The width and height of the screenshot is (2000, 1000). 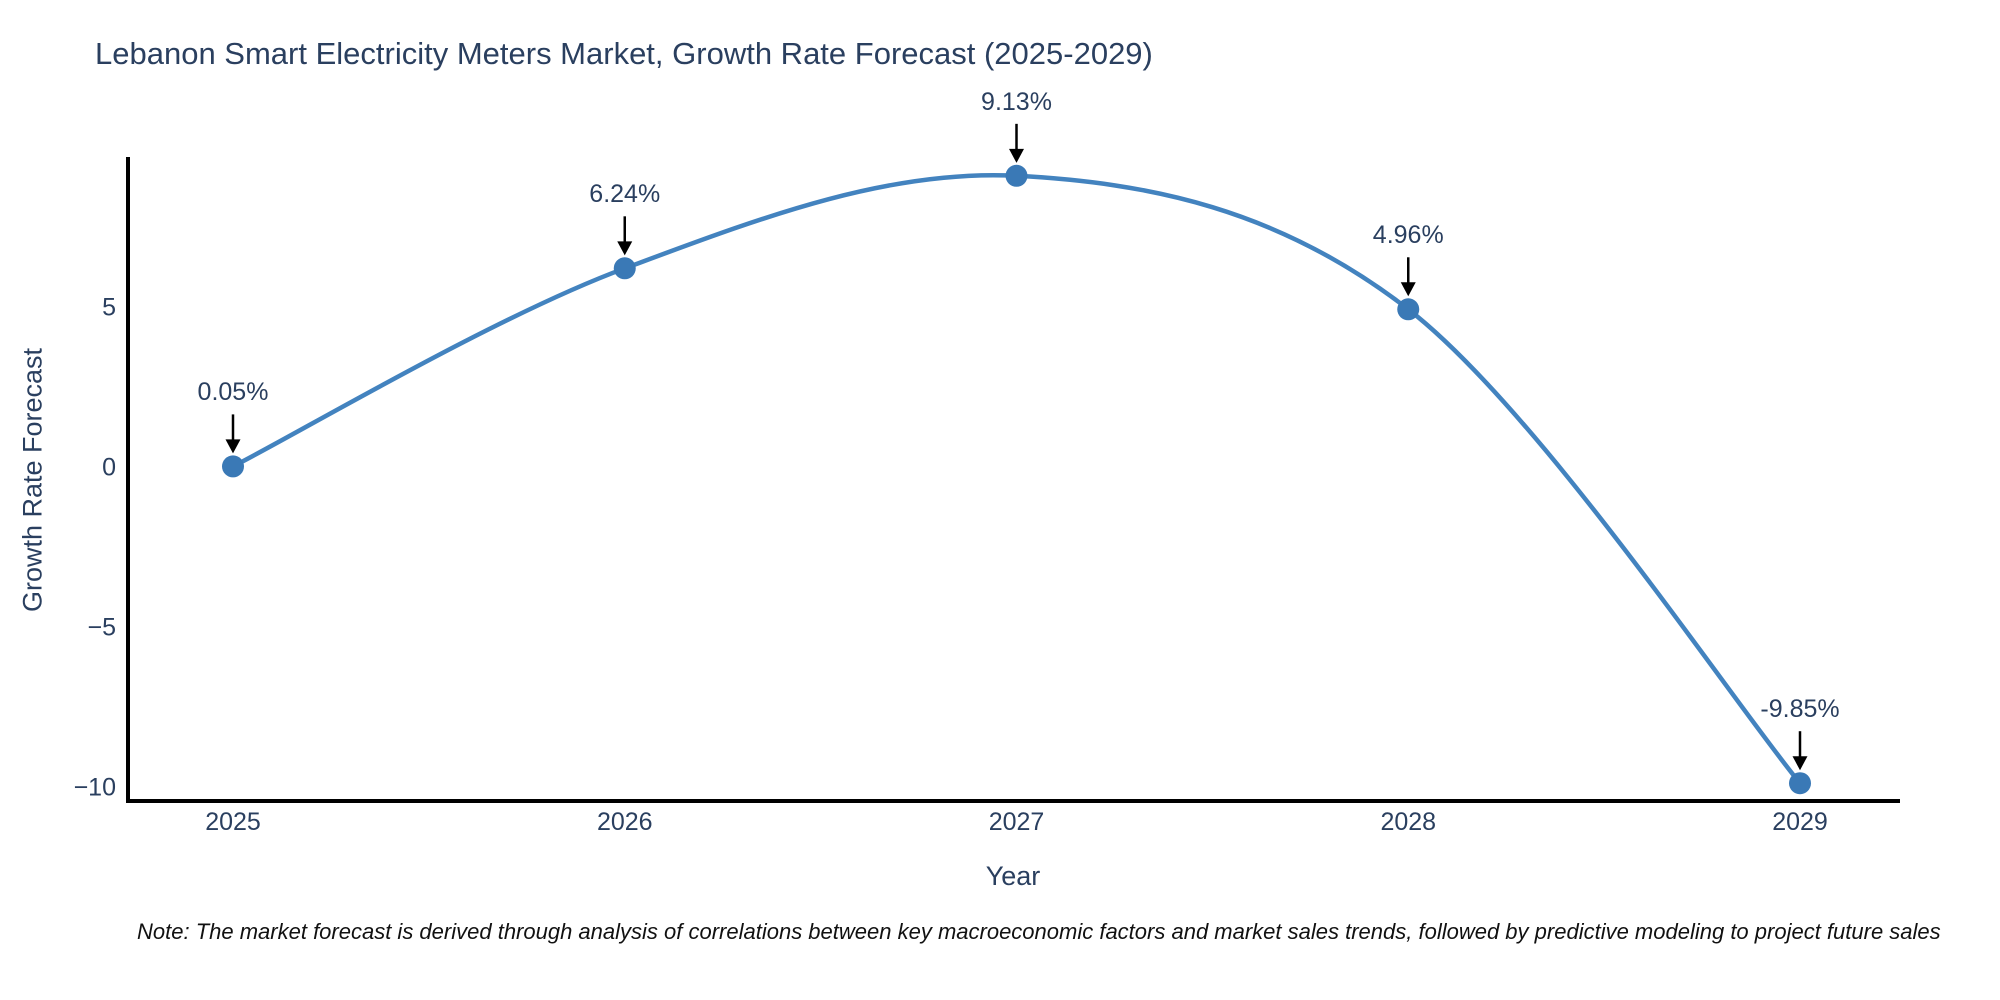 What do you see at coordinates (1016, 101) in the screenshot?
I see `point-value-label: 9.13%` at bounding box center [1016, 101].